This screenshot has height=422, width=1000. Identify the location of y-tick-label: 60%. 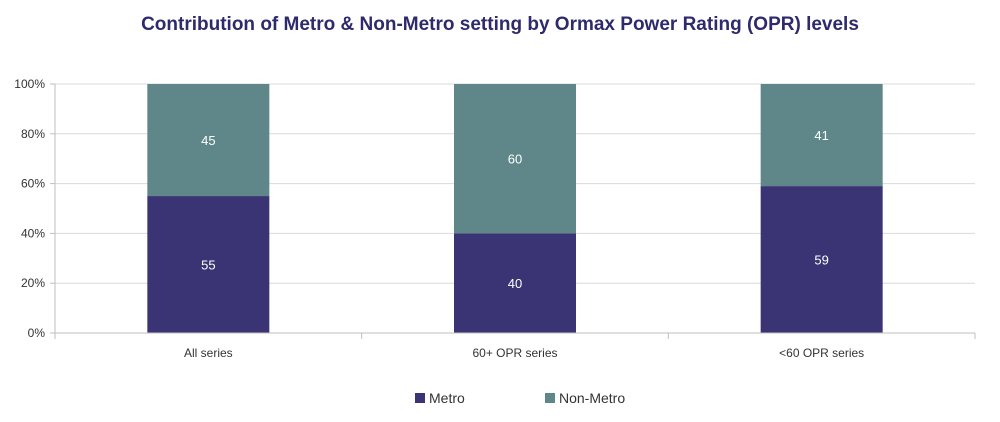
(33, 184).